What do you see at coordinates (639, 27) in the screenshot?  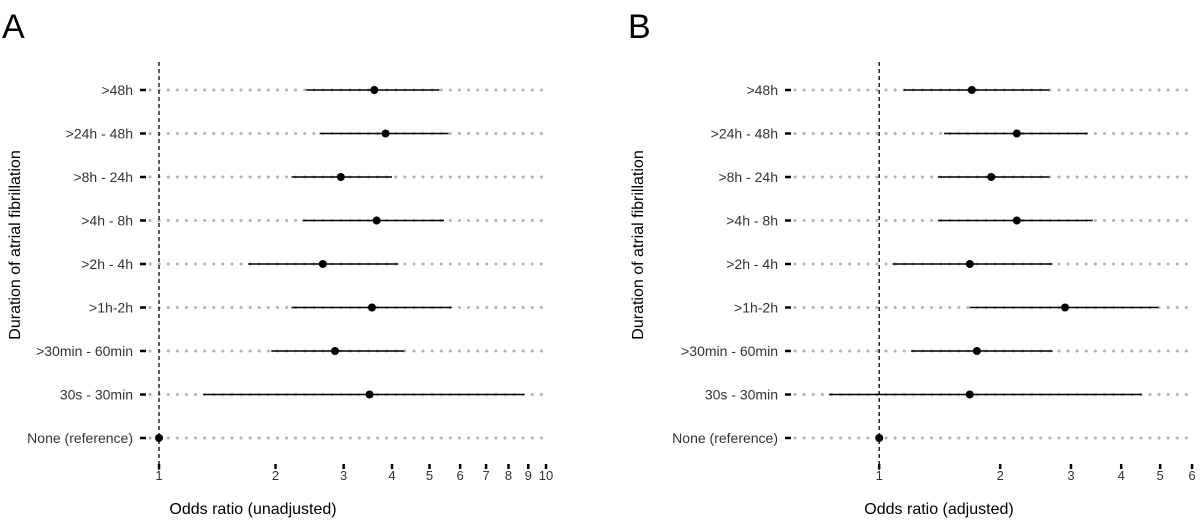 I see `panel-letter: B` at bounding box center [639, 27].